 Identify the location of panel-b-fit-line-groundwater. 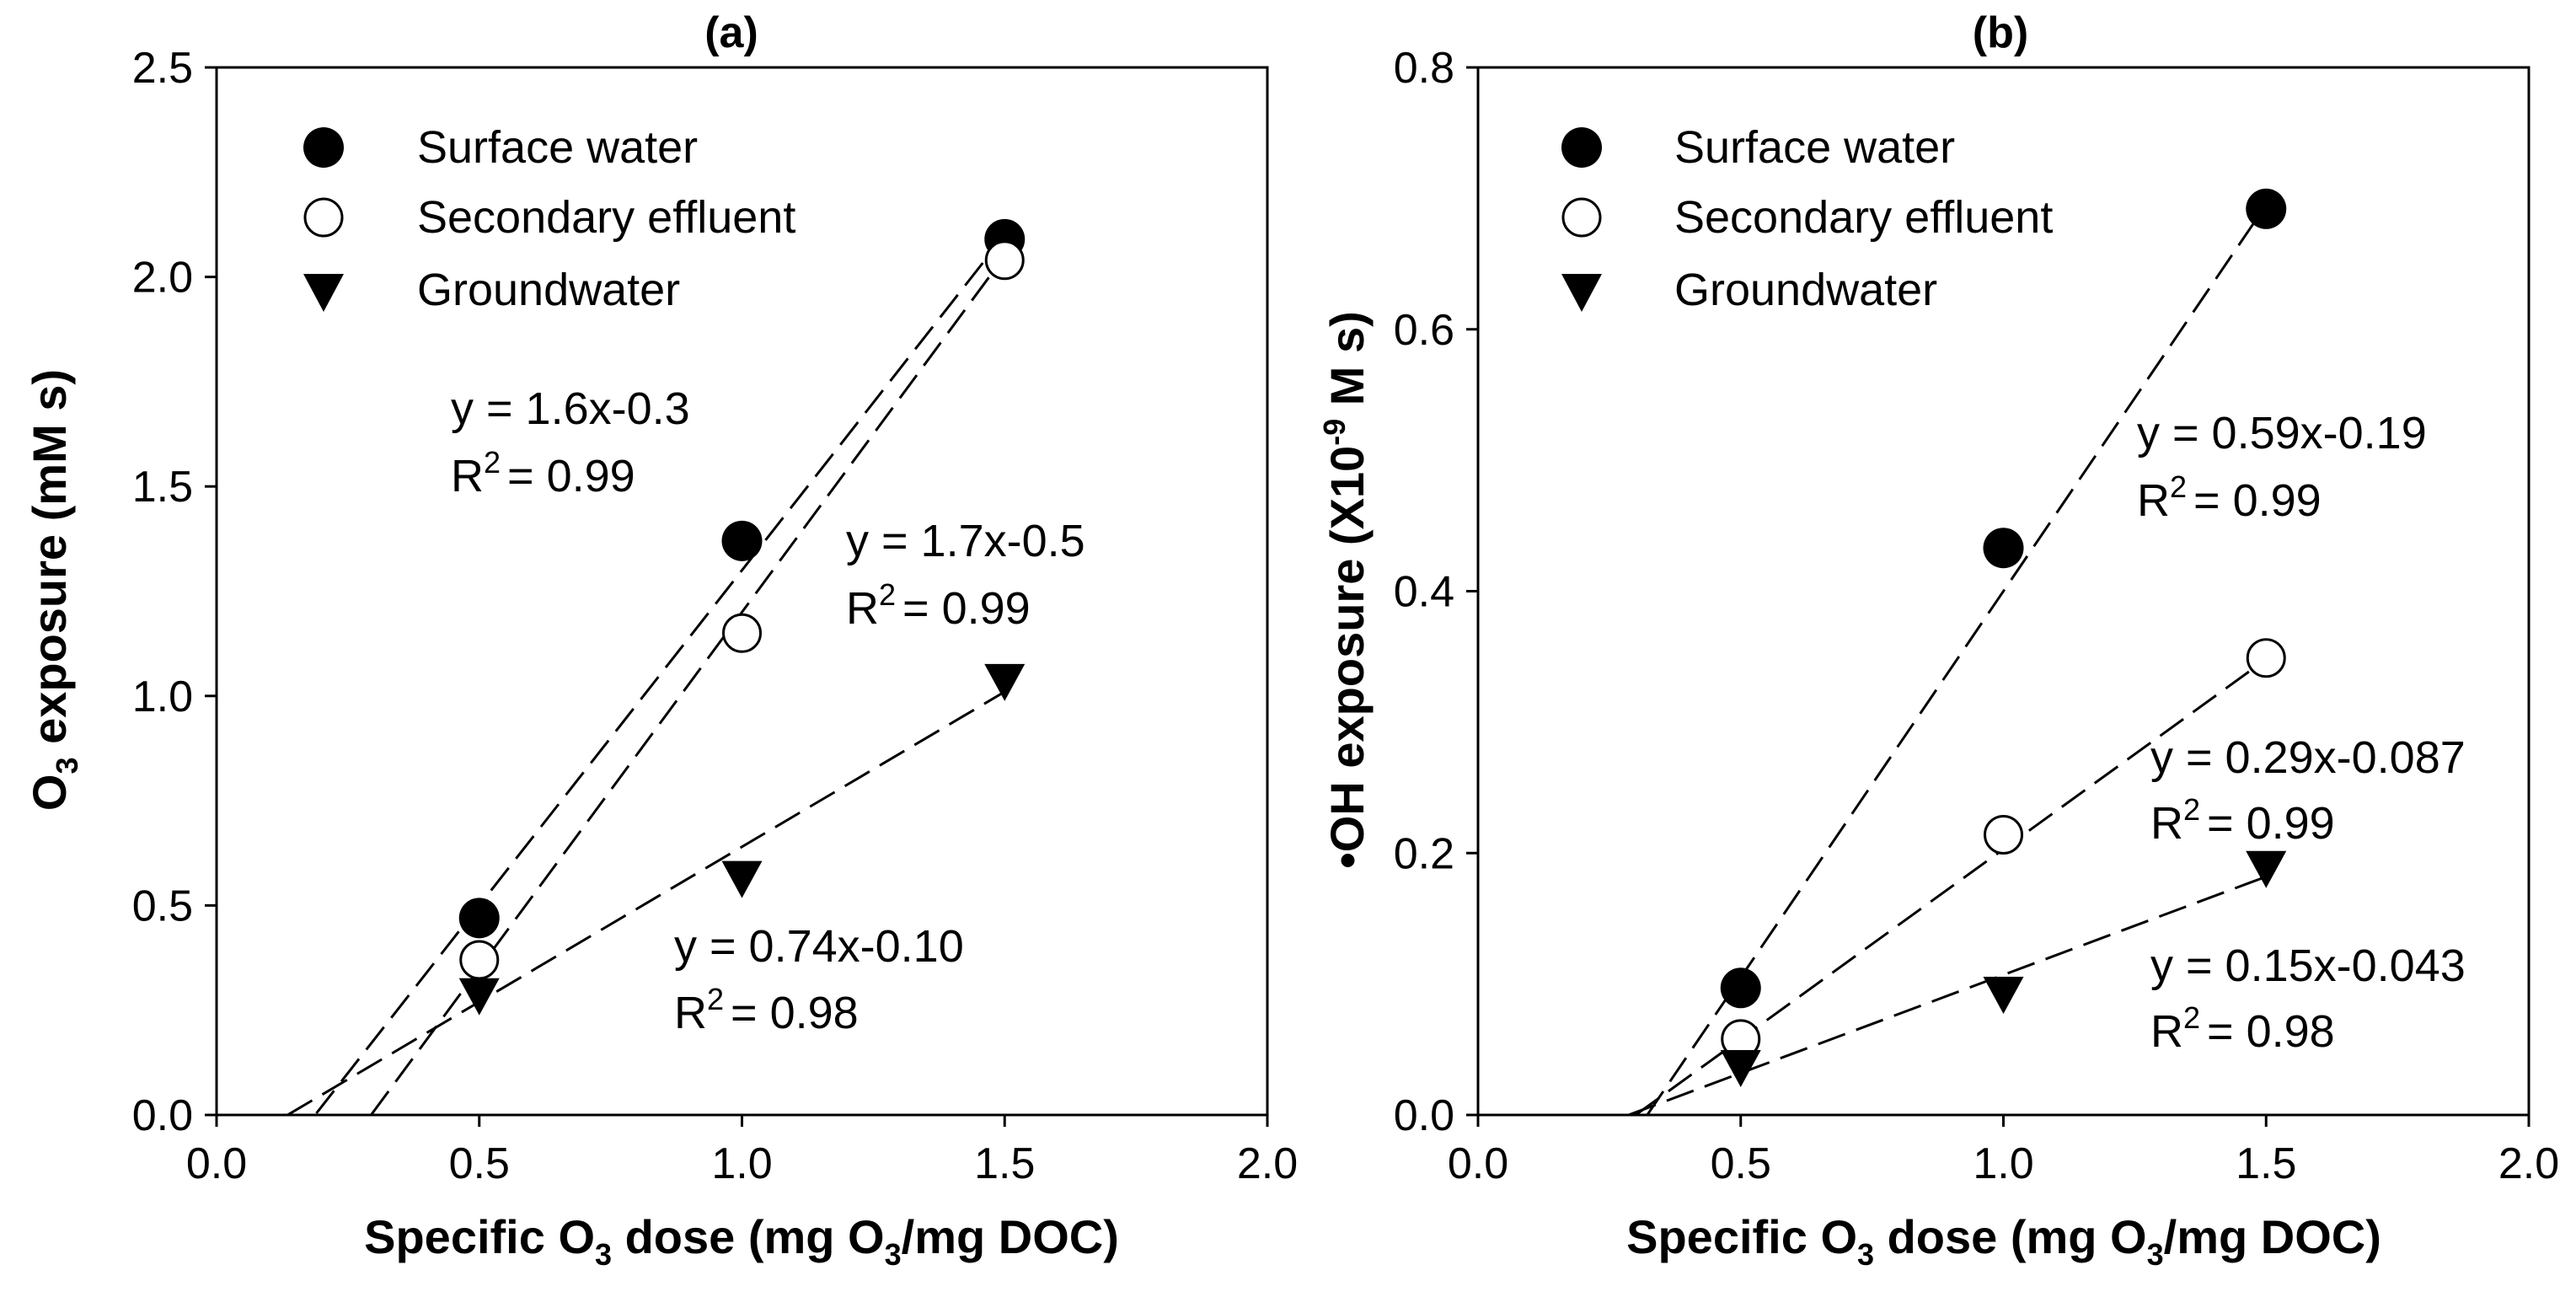
(1947, 996).